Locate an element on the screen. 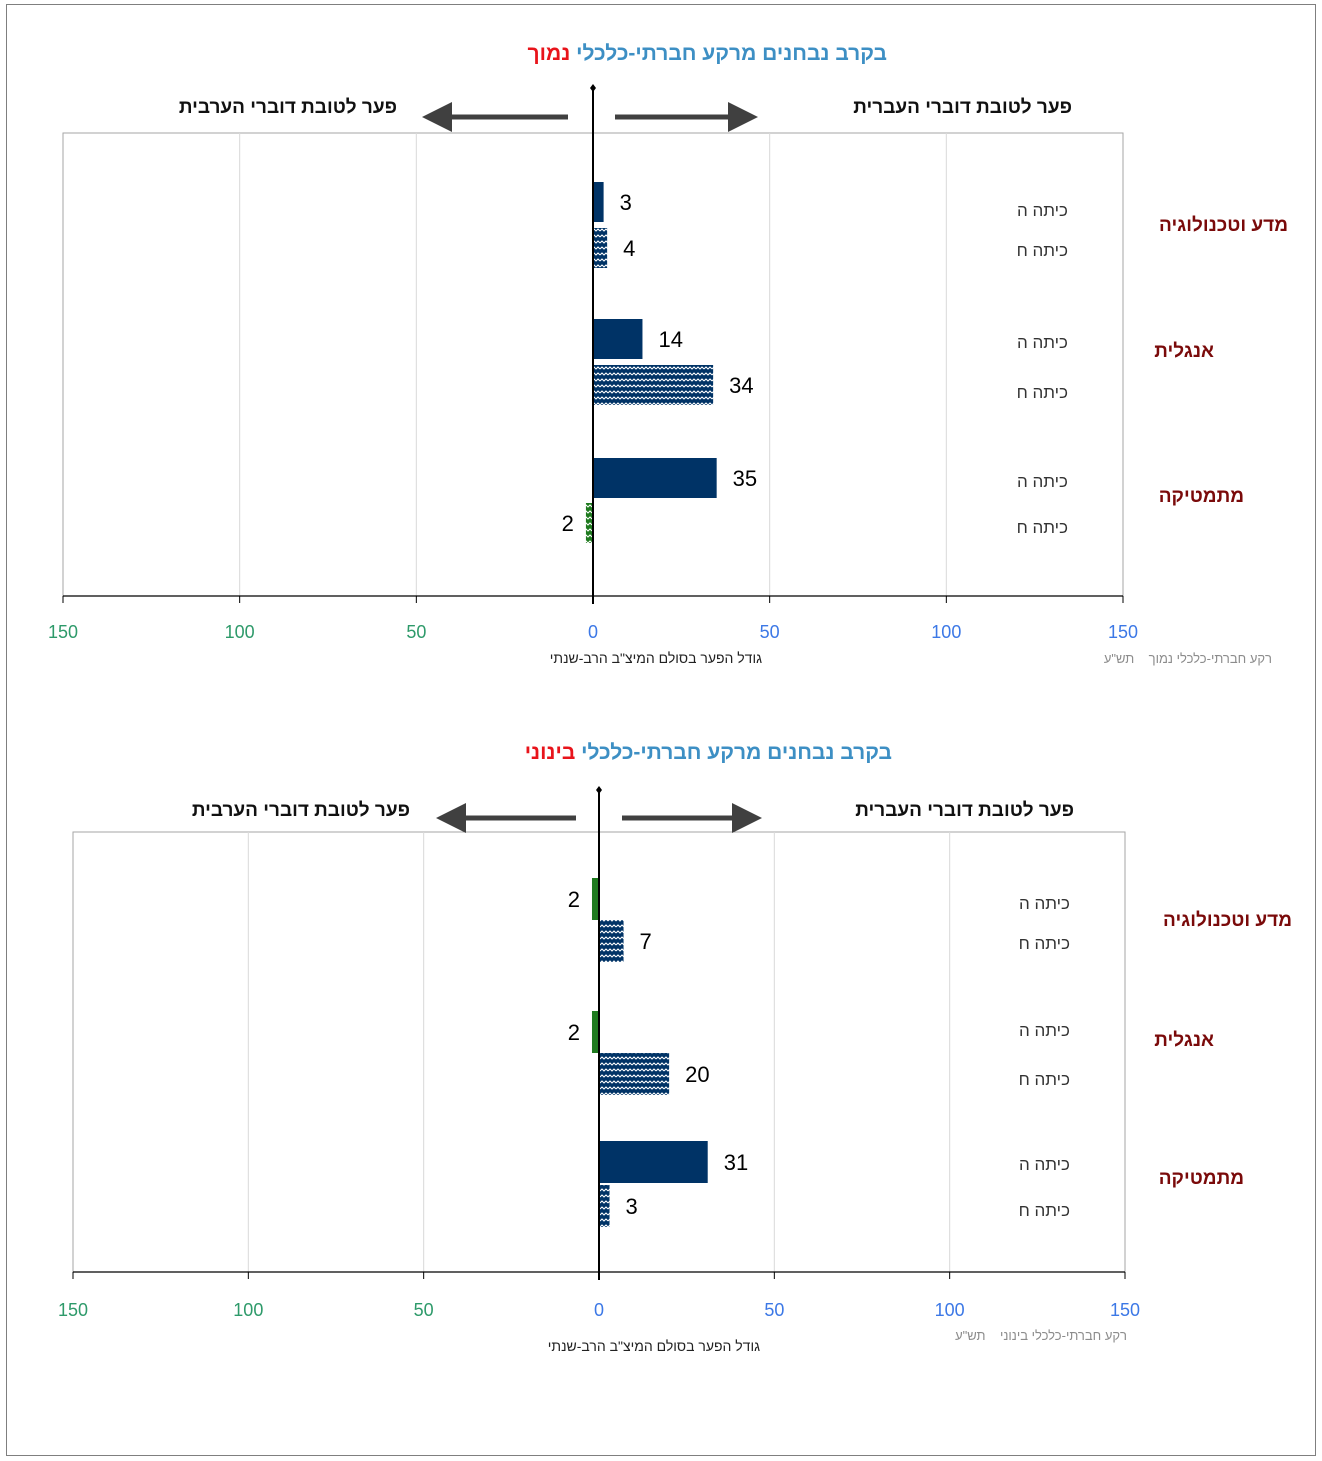  bar-value-label: 14 is located at coordinates (670, 339).